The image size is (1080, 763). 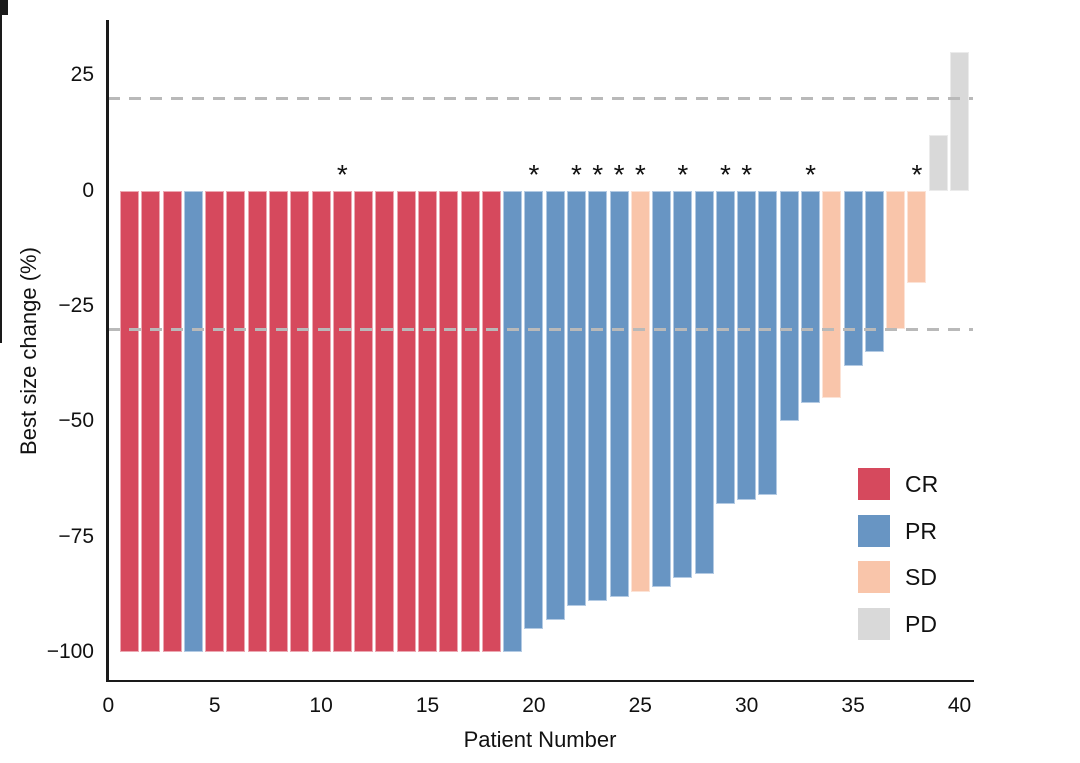 I want to click on y-tick-label-−25: −25, so click(x=76, y=306).